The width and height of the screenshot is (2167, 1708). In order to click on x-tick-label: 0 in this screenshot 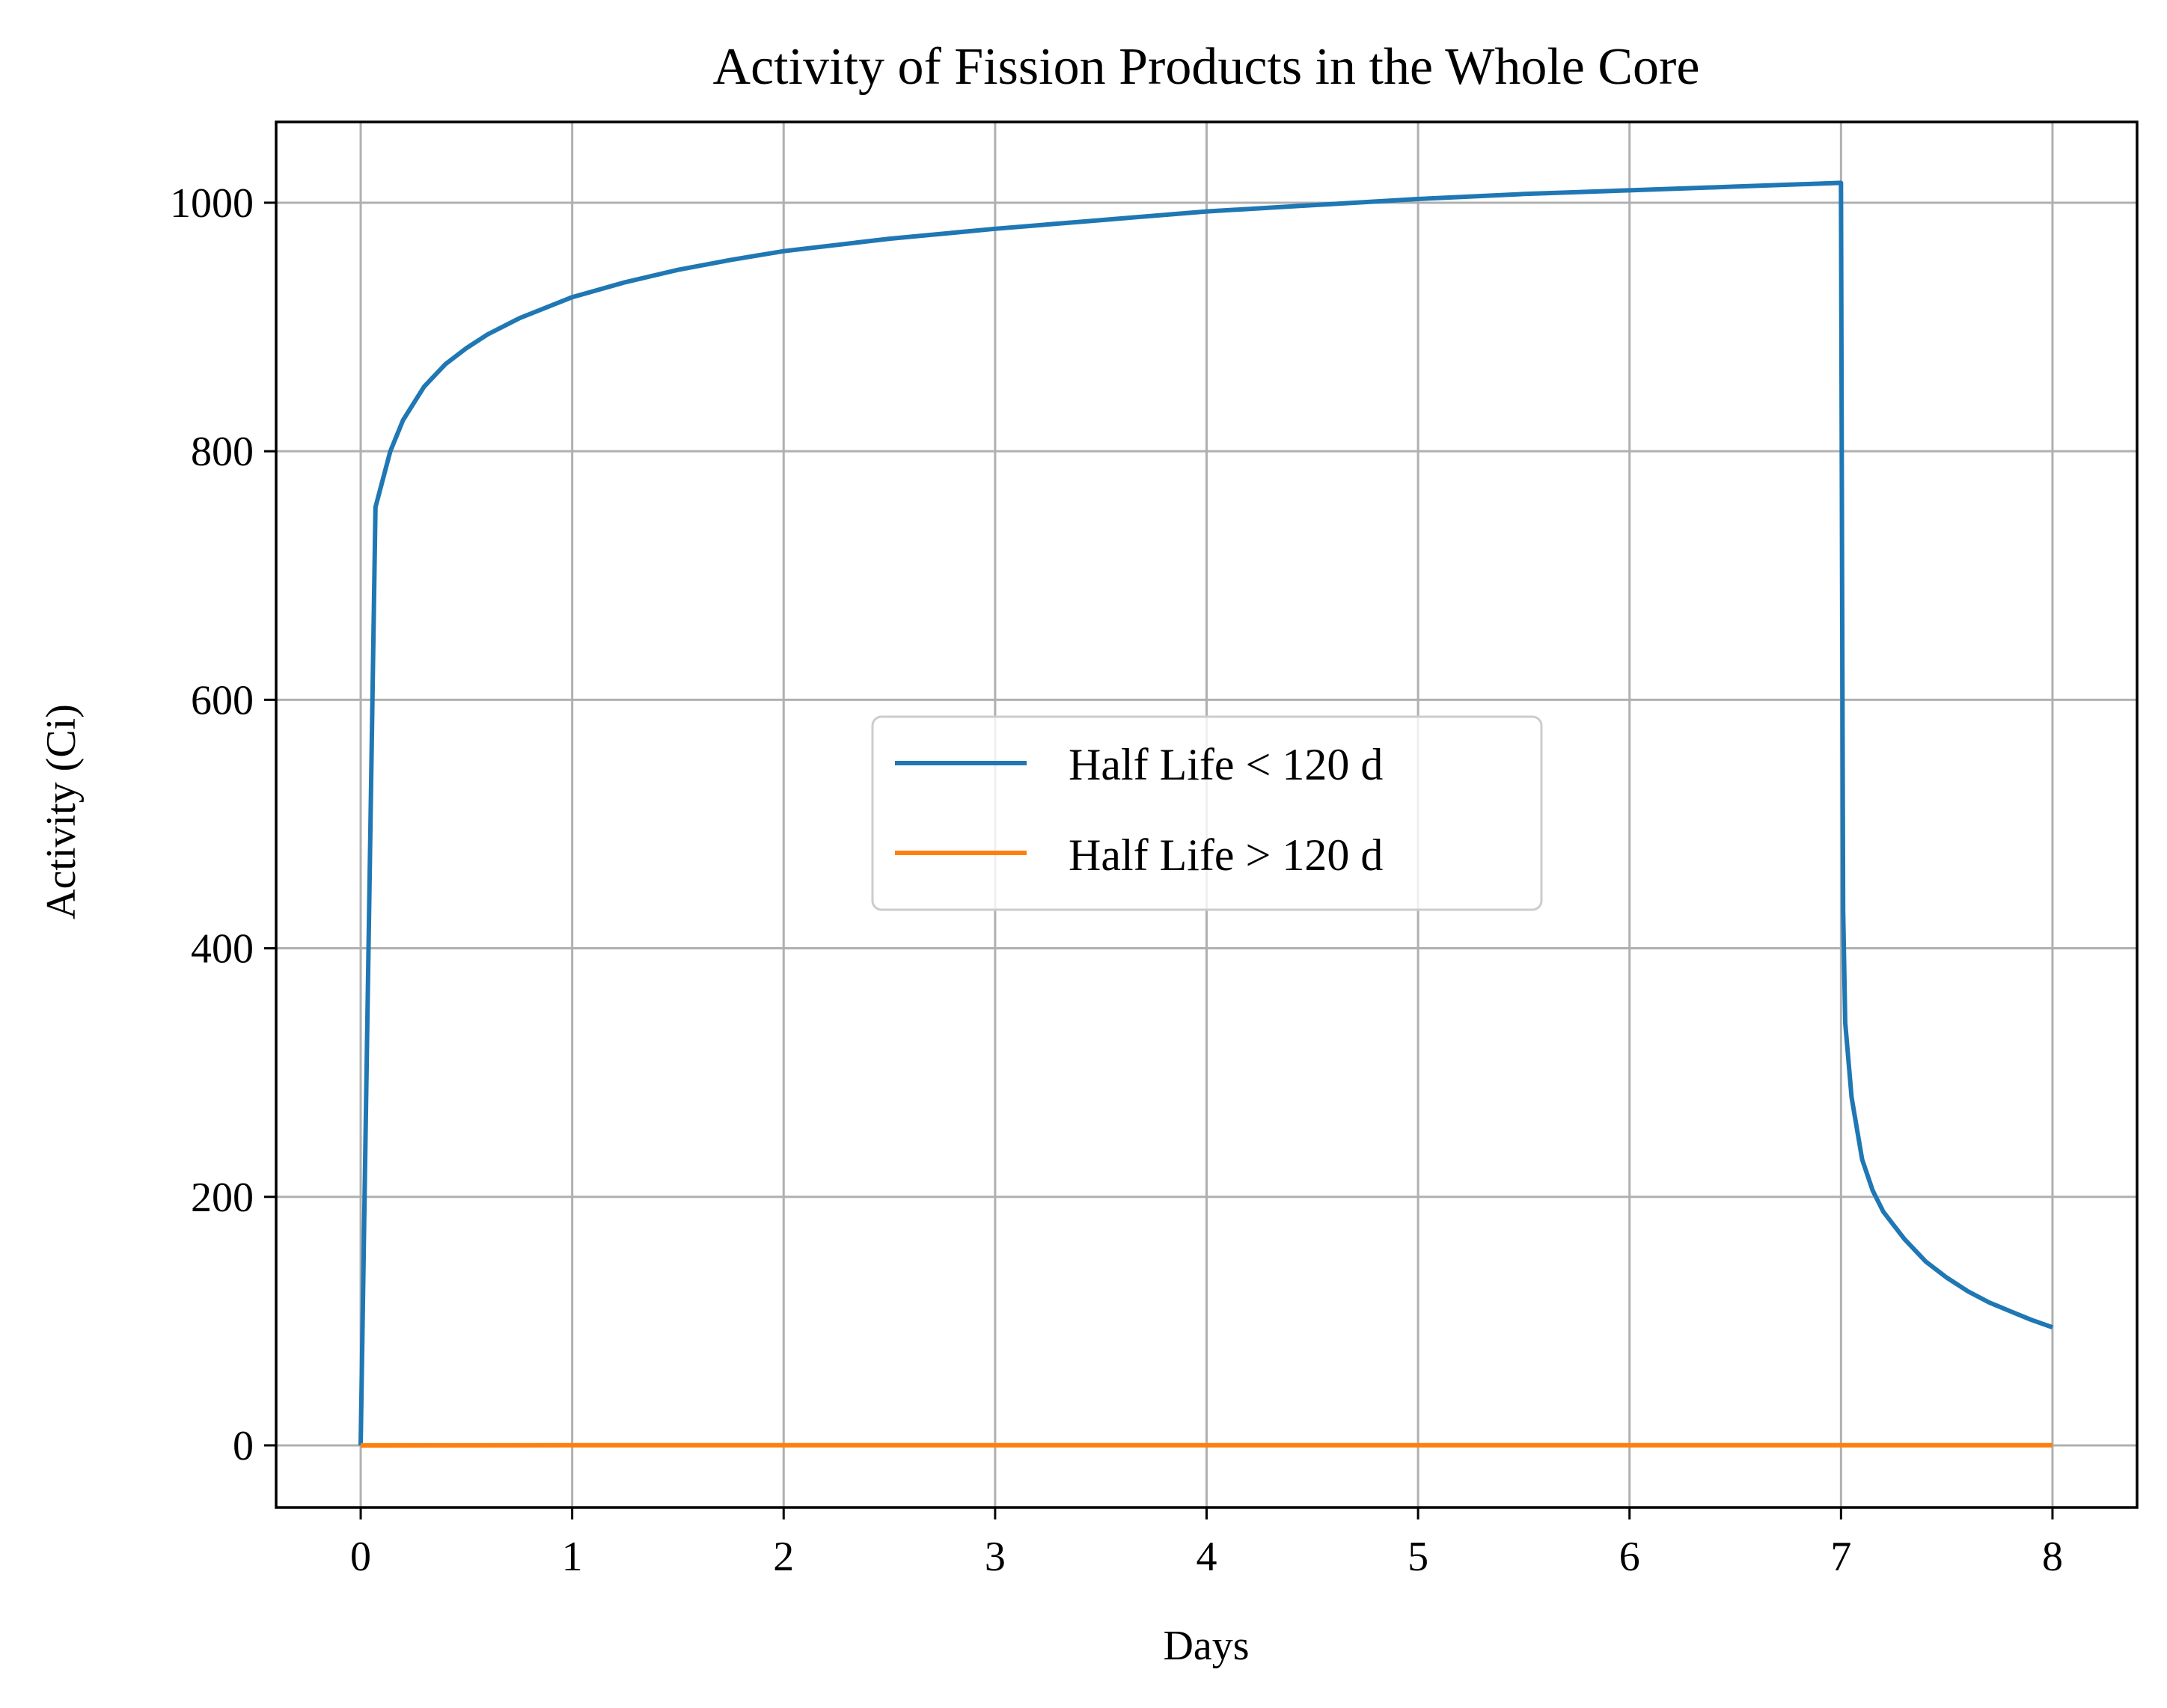, I will do `click(360, 1557)`.